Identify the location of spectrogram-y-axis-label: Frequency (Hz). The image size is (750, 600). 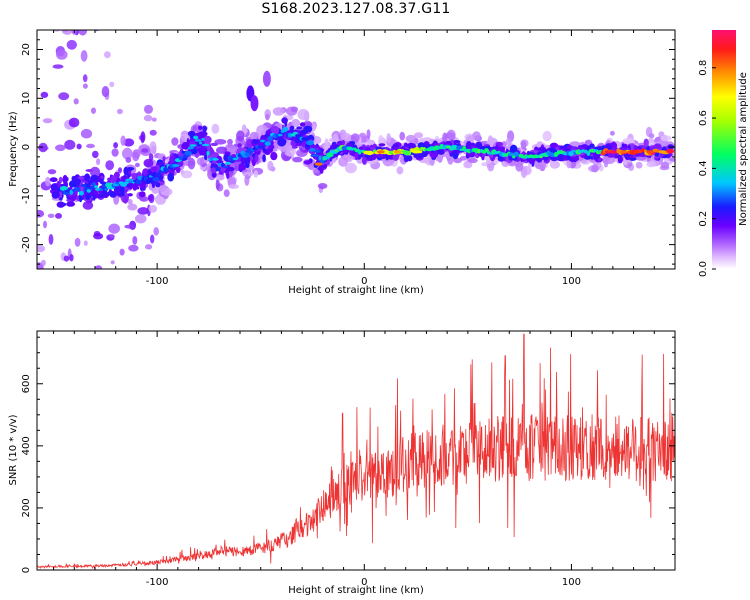
(13, 149).